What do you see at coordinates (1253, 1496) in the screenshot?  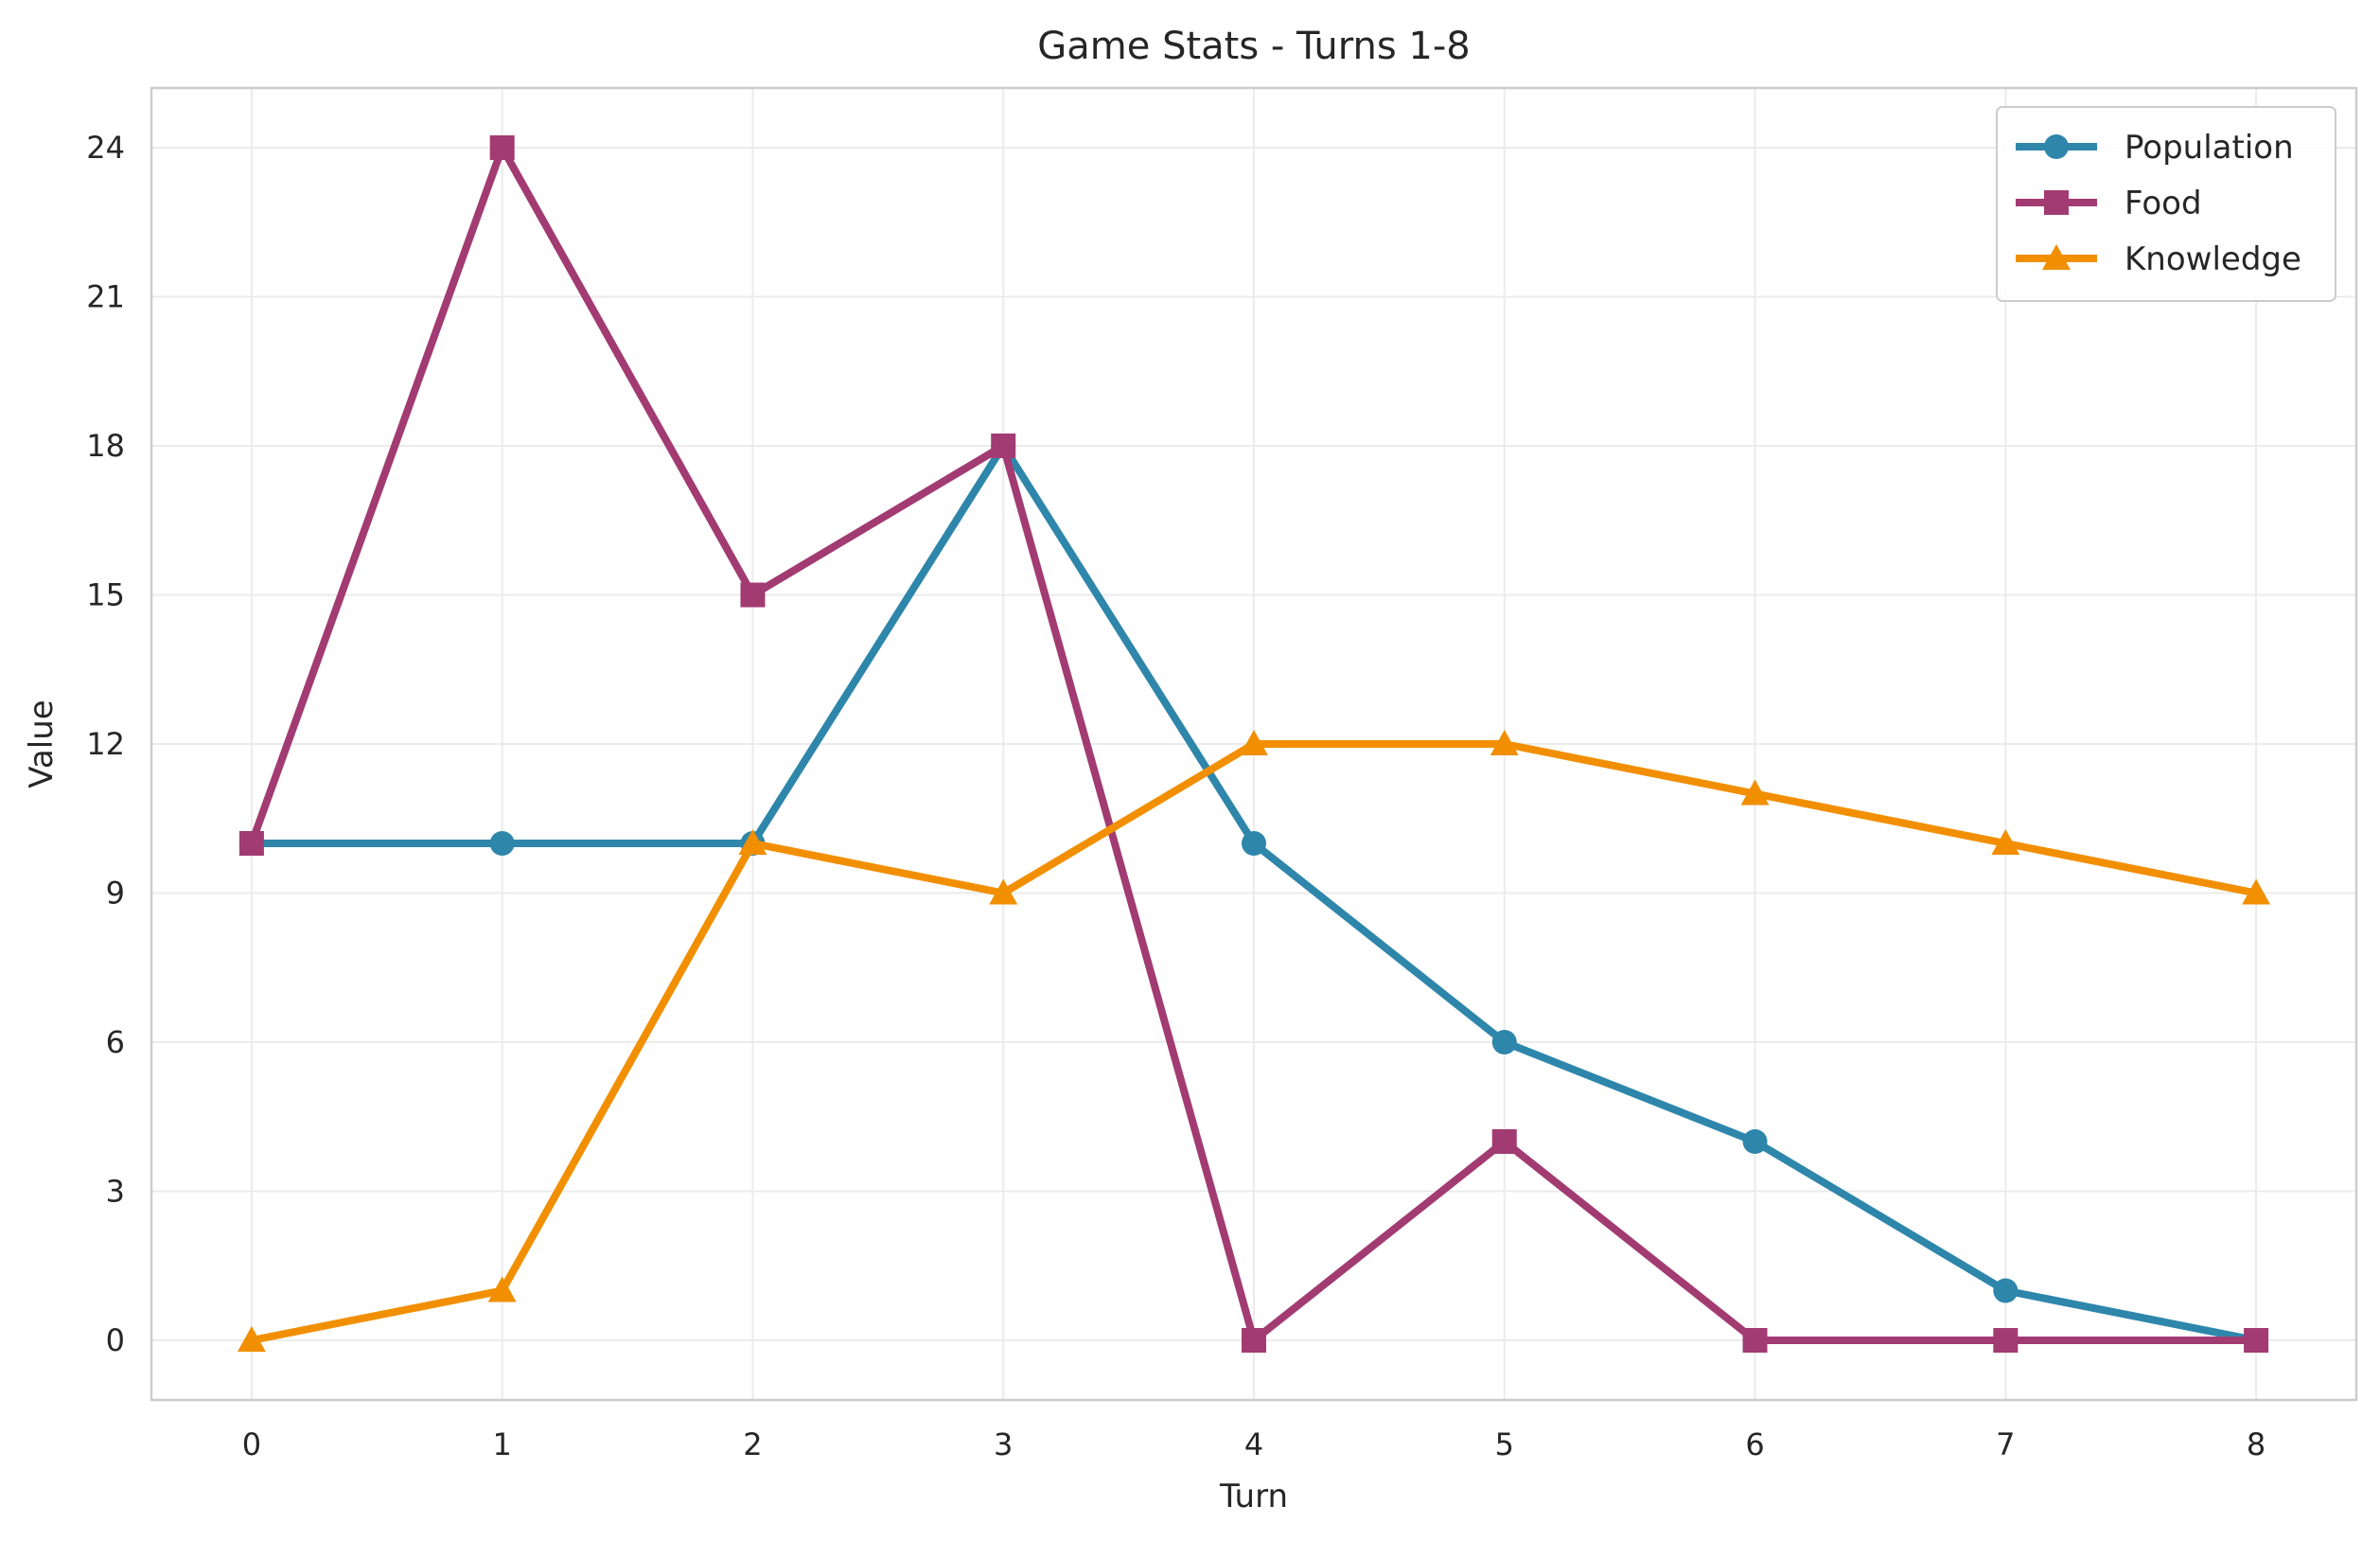 I see `x-axis-label: Turn` at bounding box center [1253, 1496].